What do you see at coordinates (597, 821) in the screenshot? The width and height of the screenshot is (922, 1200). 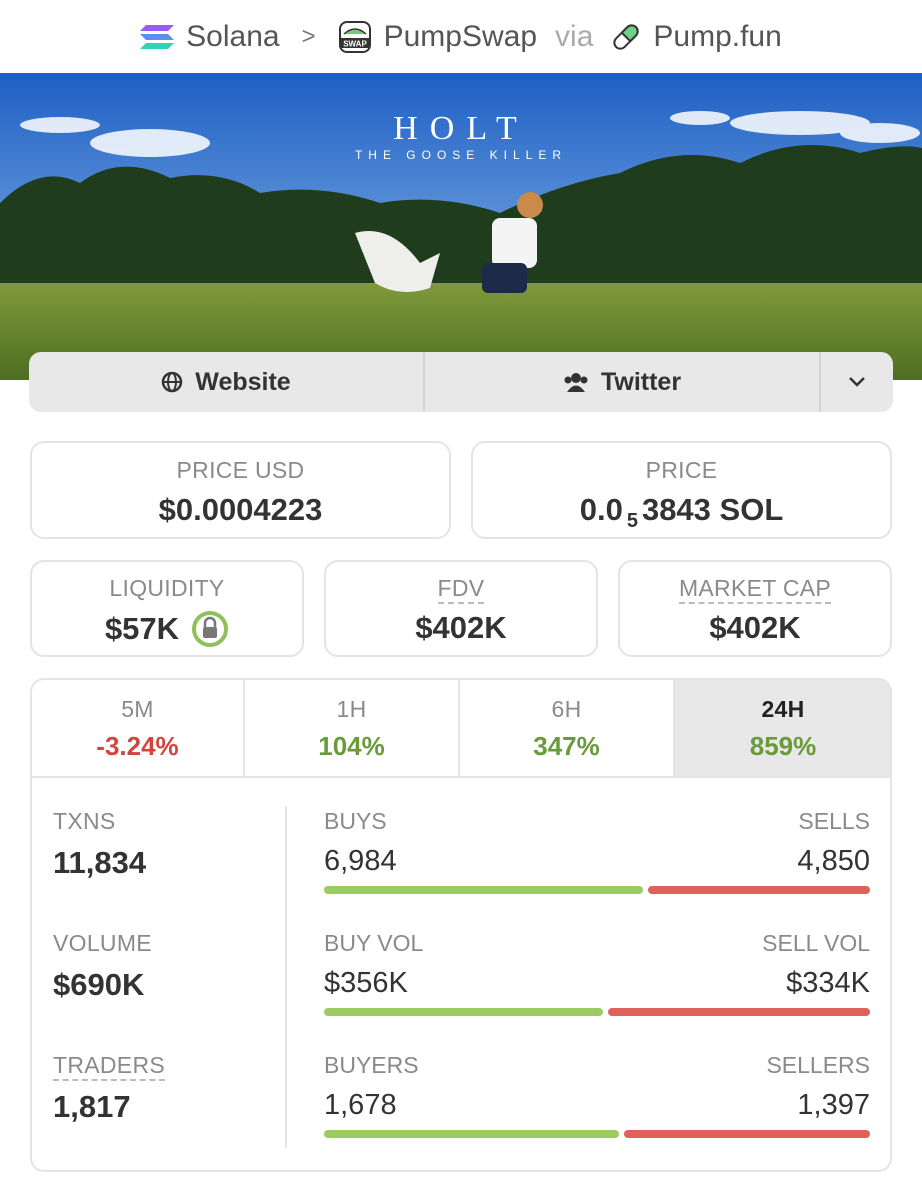 I see `split-labels: BUYS SELLS` at bounding box center [597, 821].